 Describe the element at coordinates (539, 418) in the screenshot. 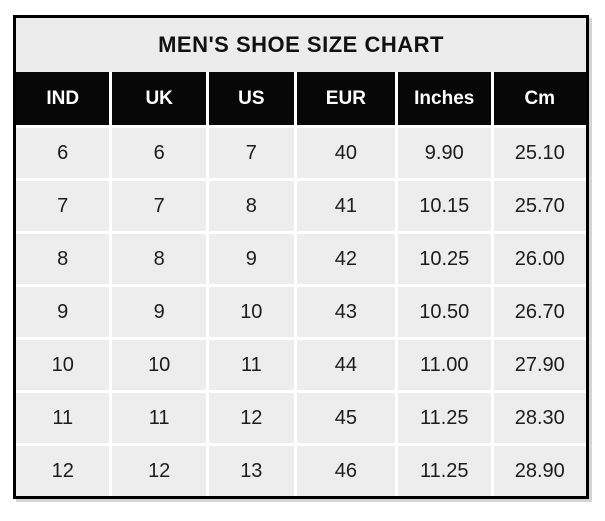

I see `table-cell: 28.30` at that location.